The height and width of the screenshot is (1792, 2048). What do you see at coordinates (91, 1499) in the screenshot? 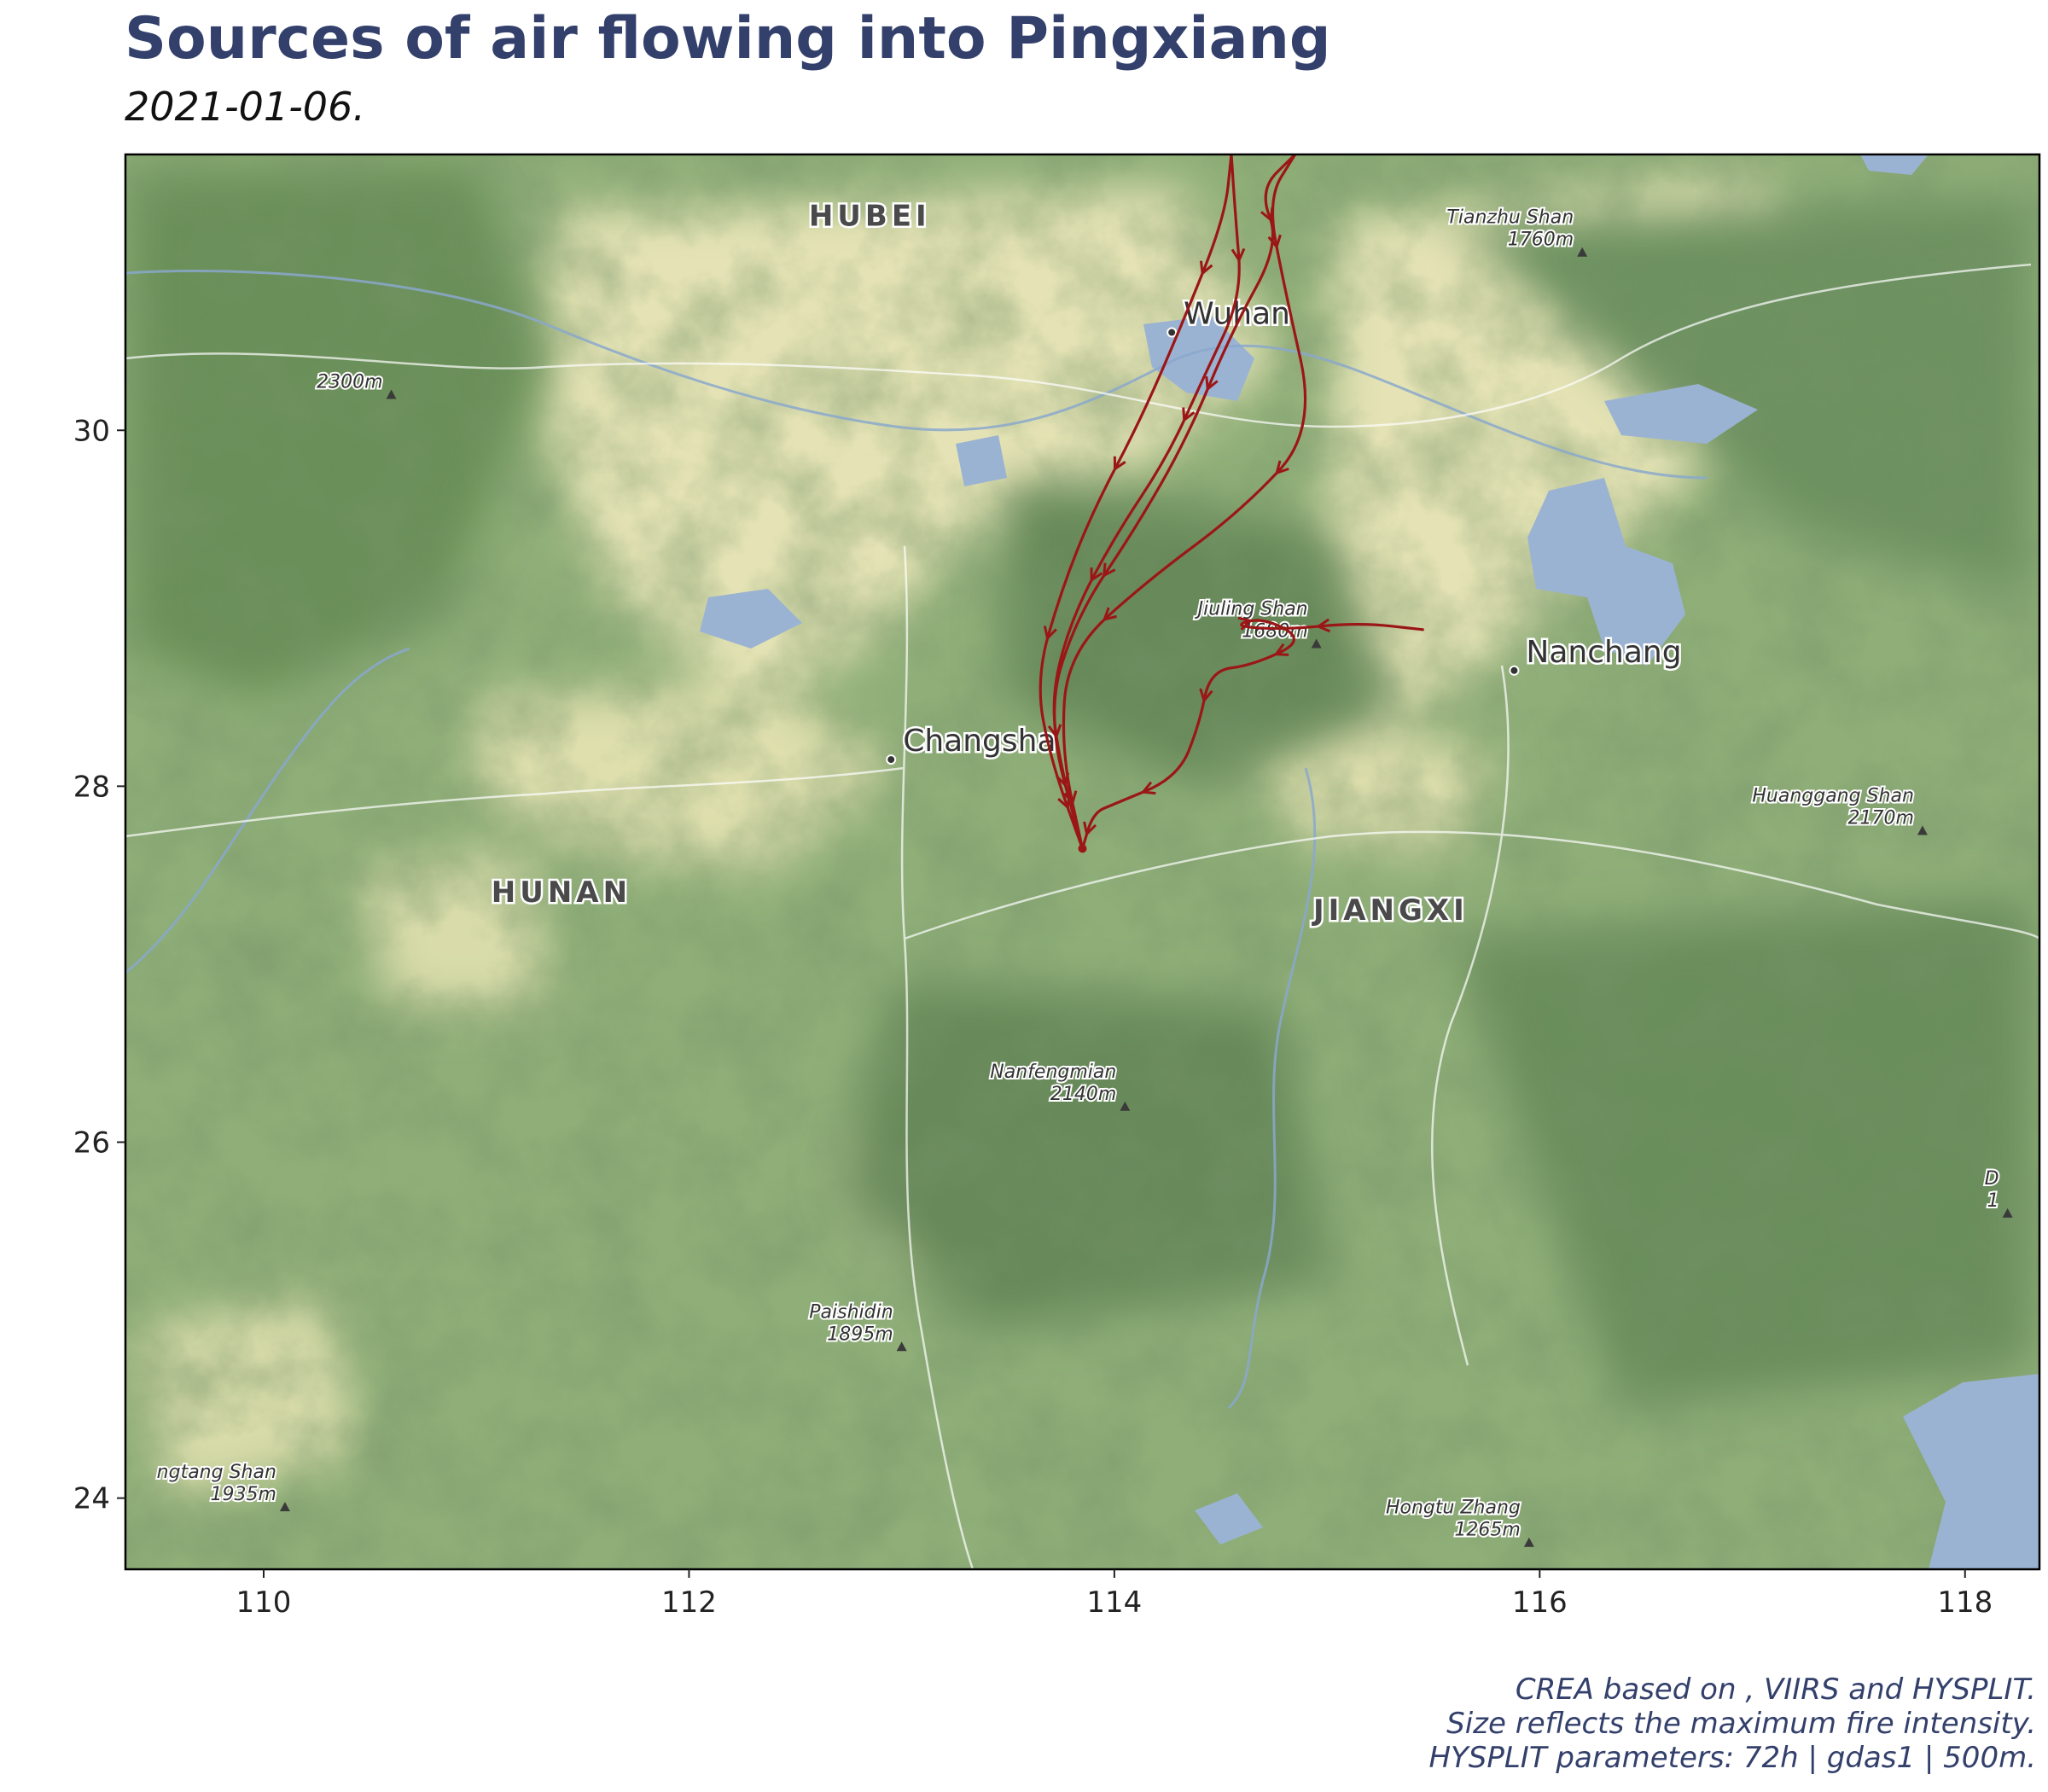
I see `y-tick-label: 24` at bounding box center [91, 1499].